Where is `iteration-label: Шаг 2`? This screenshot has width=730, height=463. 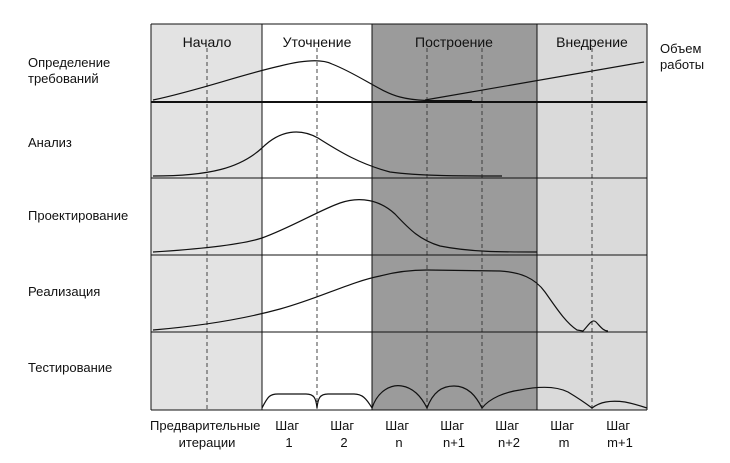
iteration-label: Шаг 2 is located at coordinates (344, 434).